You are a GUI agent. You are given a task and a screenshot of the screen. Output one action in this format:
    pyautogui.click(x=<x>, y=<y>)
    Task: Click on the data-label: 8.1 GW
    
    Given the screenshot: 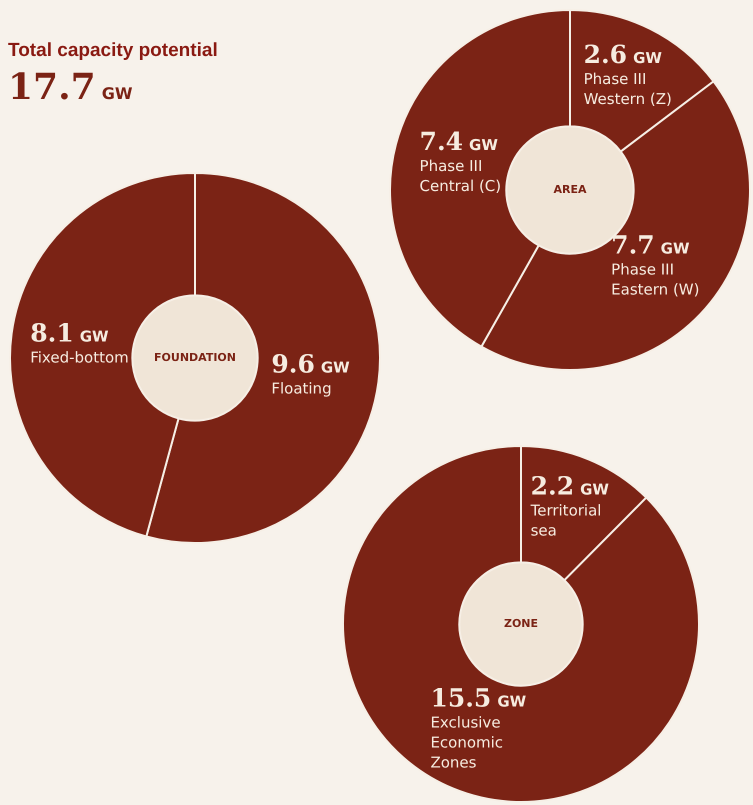 What is the action you would take?
    pyautogui.click(x=70, y=333)
    